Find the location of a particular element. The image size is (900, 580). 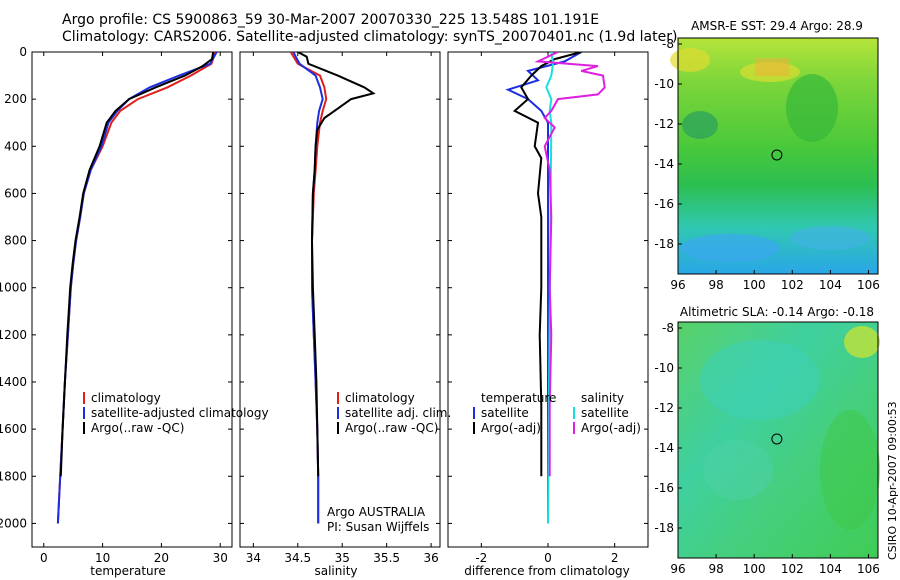

series-line-salinity-argo-adj- is located at coordinates (570, 264).